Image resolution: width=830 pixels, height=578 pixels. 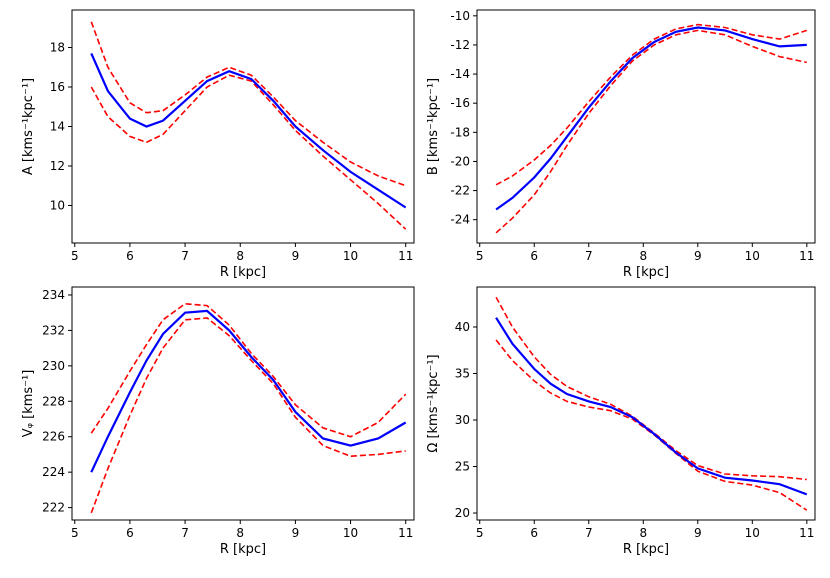 I want to click on y-tick-label: -12, so click(x=460, y=45).